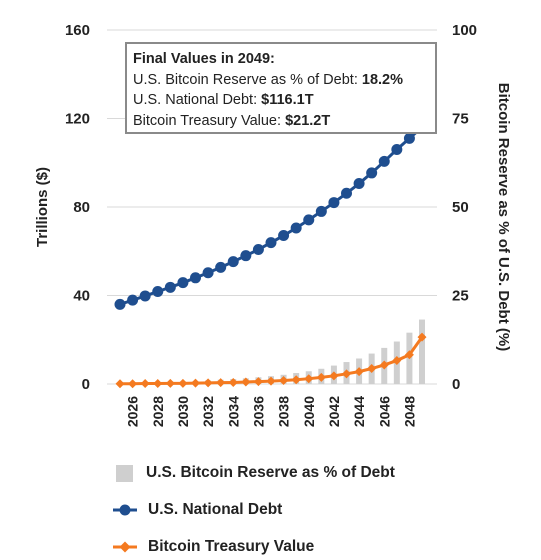  I want to click on annotation-value: $116.1T, so click(287, 100).